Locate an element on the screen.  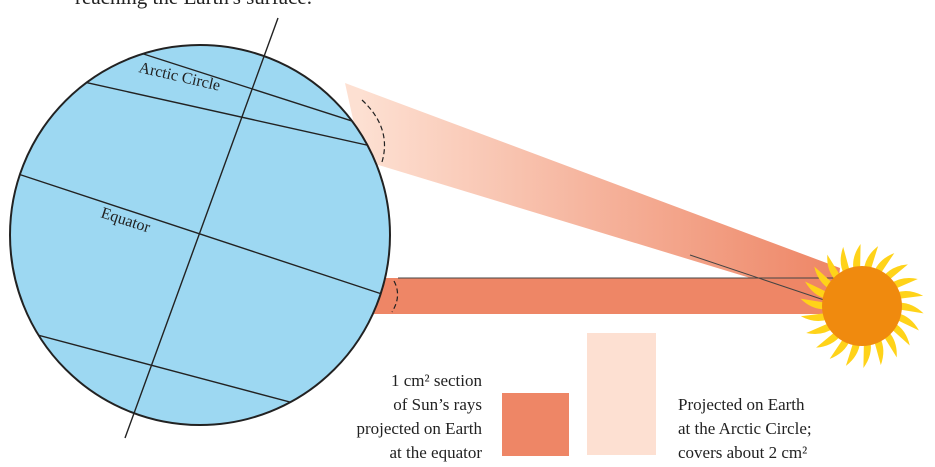
caption-line: covers about 2 cm² is located at coordinates (742, 452).